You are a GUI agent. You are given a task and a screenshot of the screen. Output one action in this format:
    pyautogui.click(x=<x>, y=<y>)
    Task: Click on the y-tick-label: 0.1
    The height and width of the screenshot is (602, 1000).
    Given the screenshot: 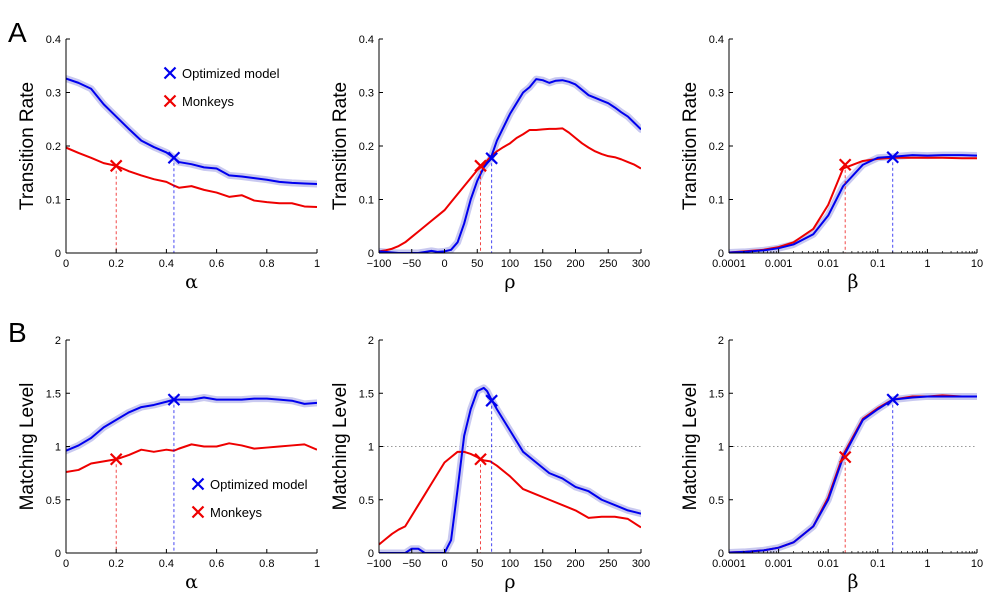 What is the action you would take?
    pyautogui.click(x=53, y=201)
    